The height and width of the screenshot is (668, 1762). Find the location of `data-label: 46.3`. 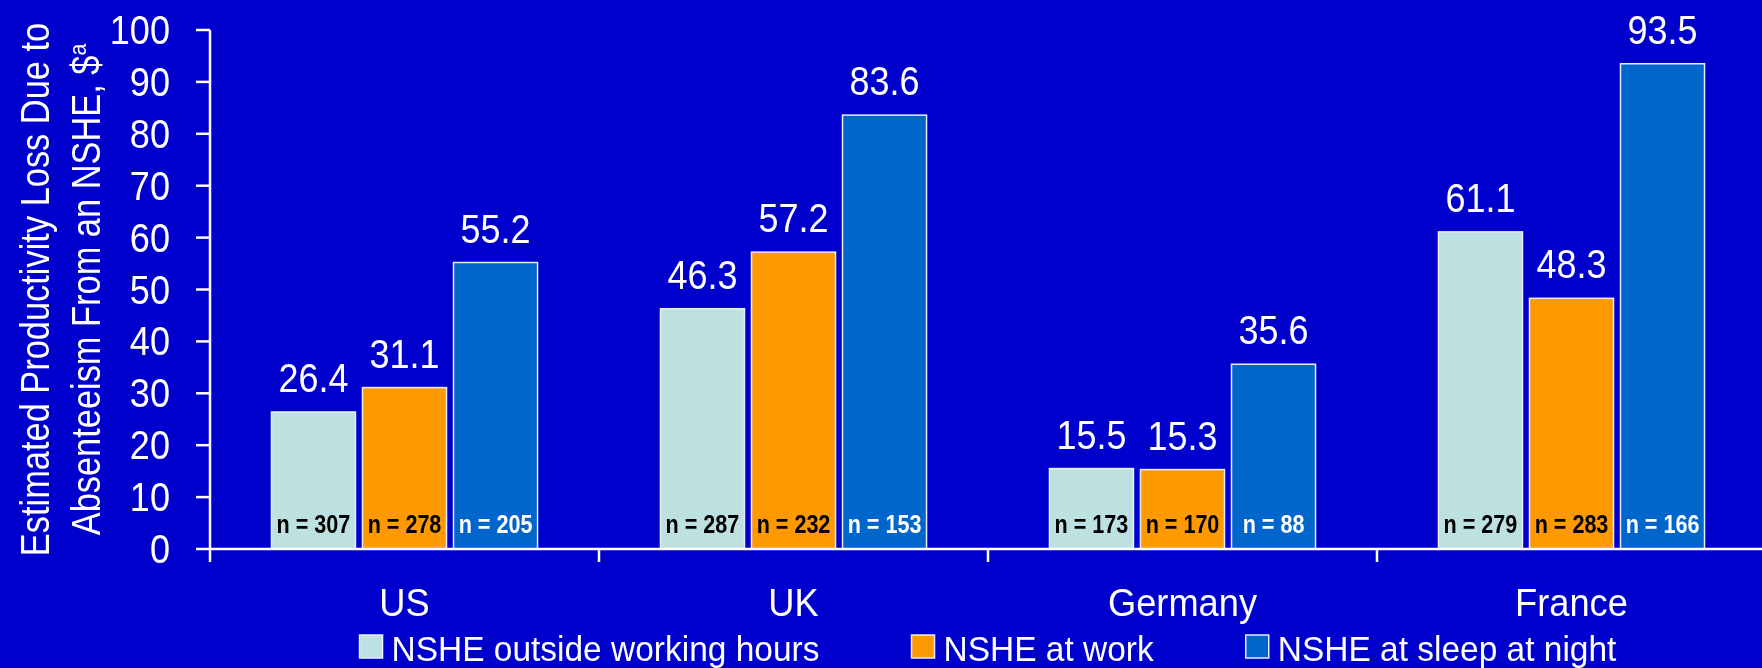

data-label: 46.3 is located at coordinates (702, 275).